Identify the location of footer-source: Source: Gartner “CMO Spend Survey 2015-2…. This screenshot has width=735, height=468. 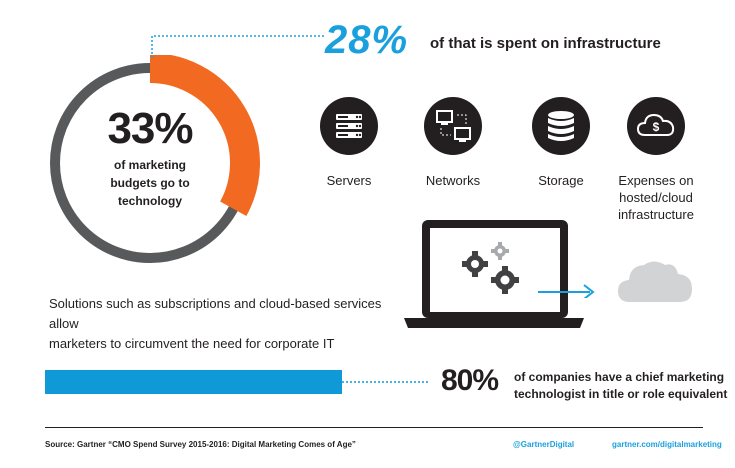
(200, 444).